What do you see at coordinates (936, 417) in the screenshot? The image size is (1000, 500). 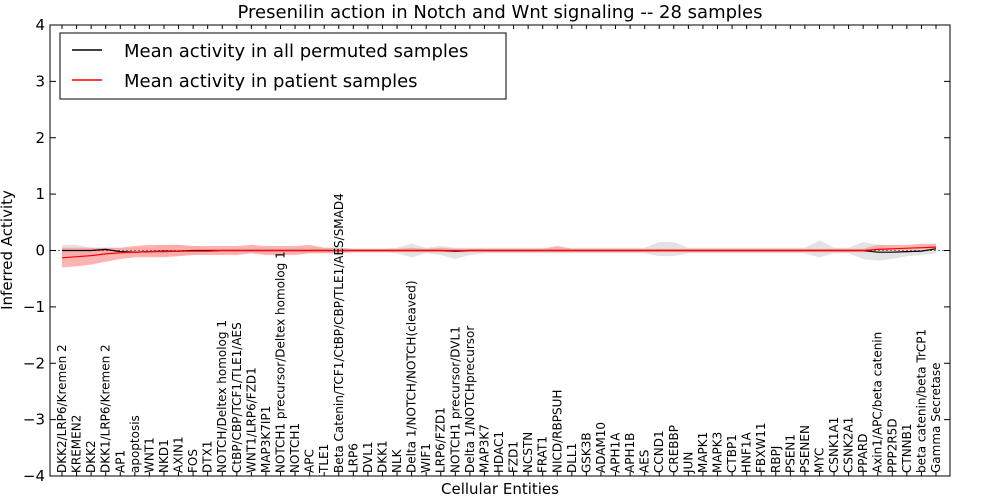 I see `x-tick-label: Gamma Secretase` at bounding box center [936, 417].